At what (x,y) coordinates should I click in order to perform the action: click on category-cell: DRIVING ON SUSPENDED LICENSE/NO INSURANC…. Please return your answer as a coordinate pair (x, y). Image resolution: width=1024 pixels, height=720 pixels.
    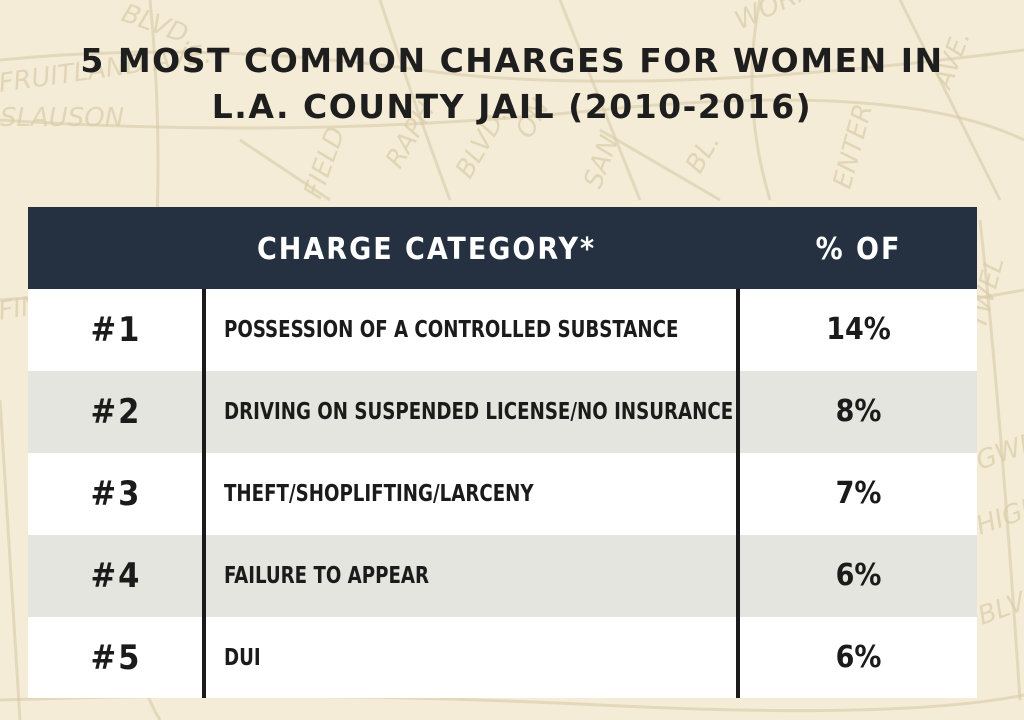
    Looking at the image, I should click on (479, 412).